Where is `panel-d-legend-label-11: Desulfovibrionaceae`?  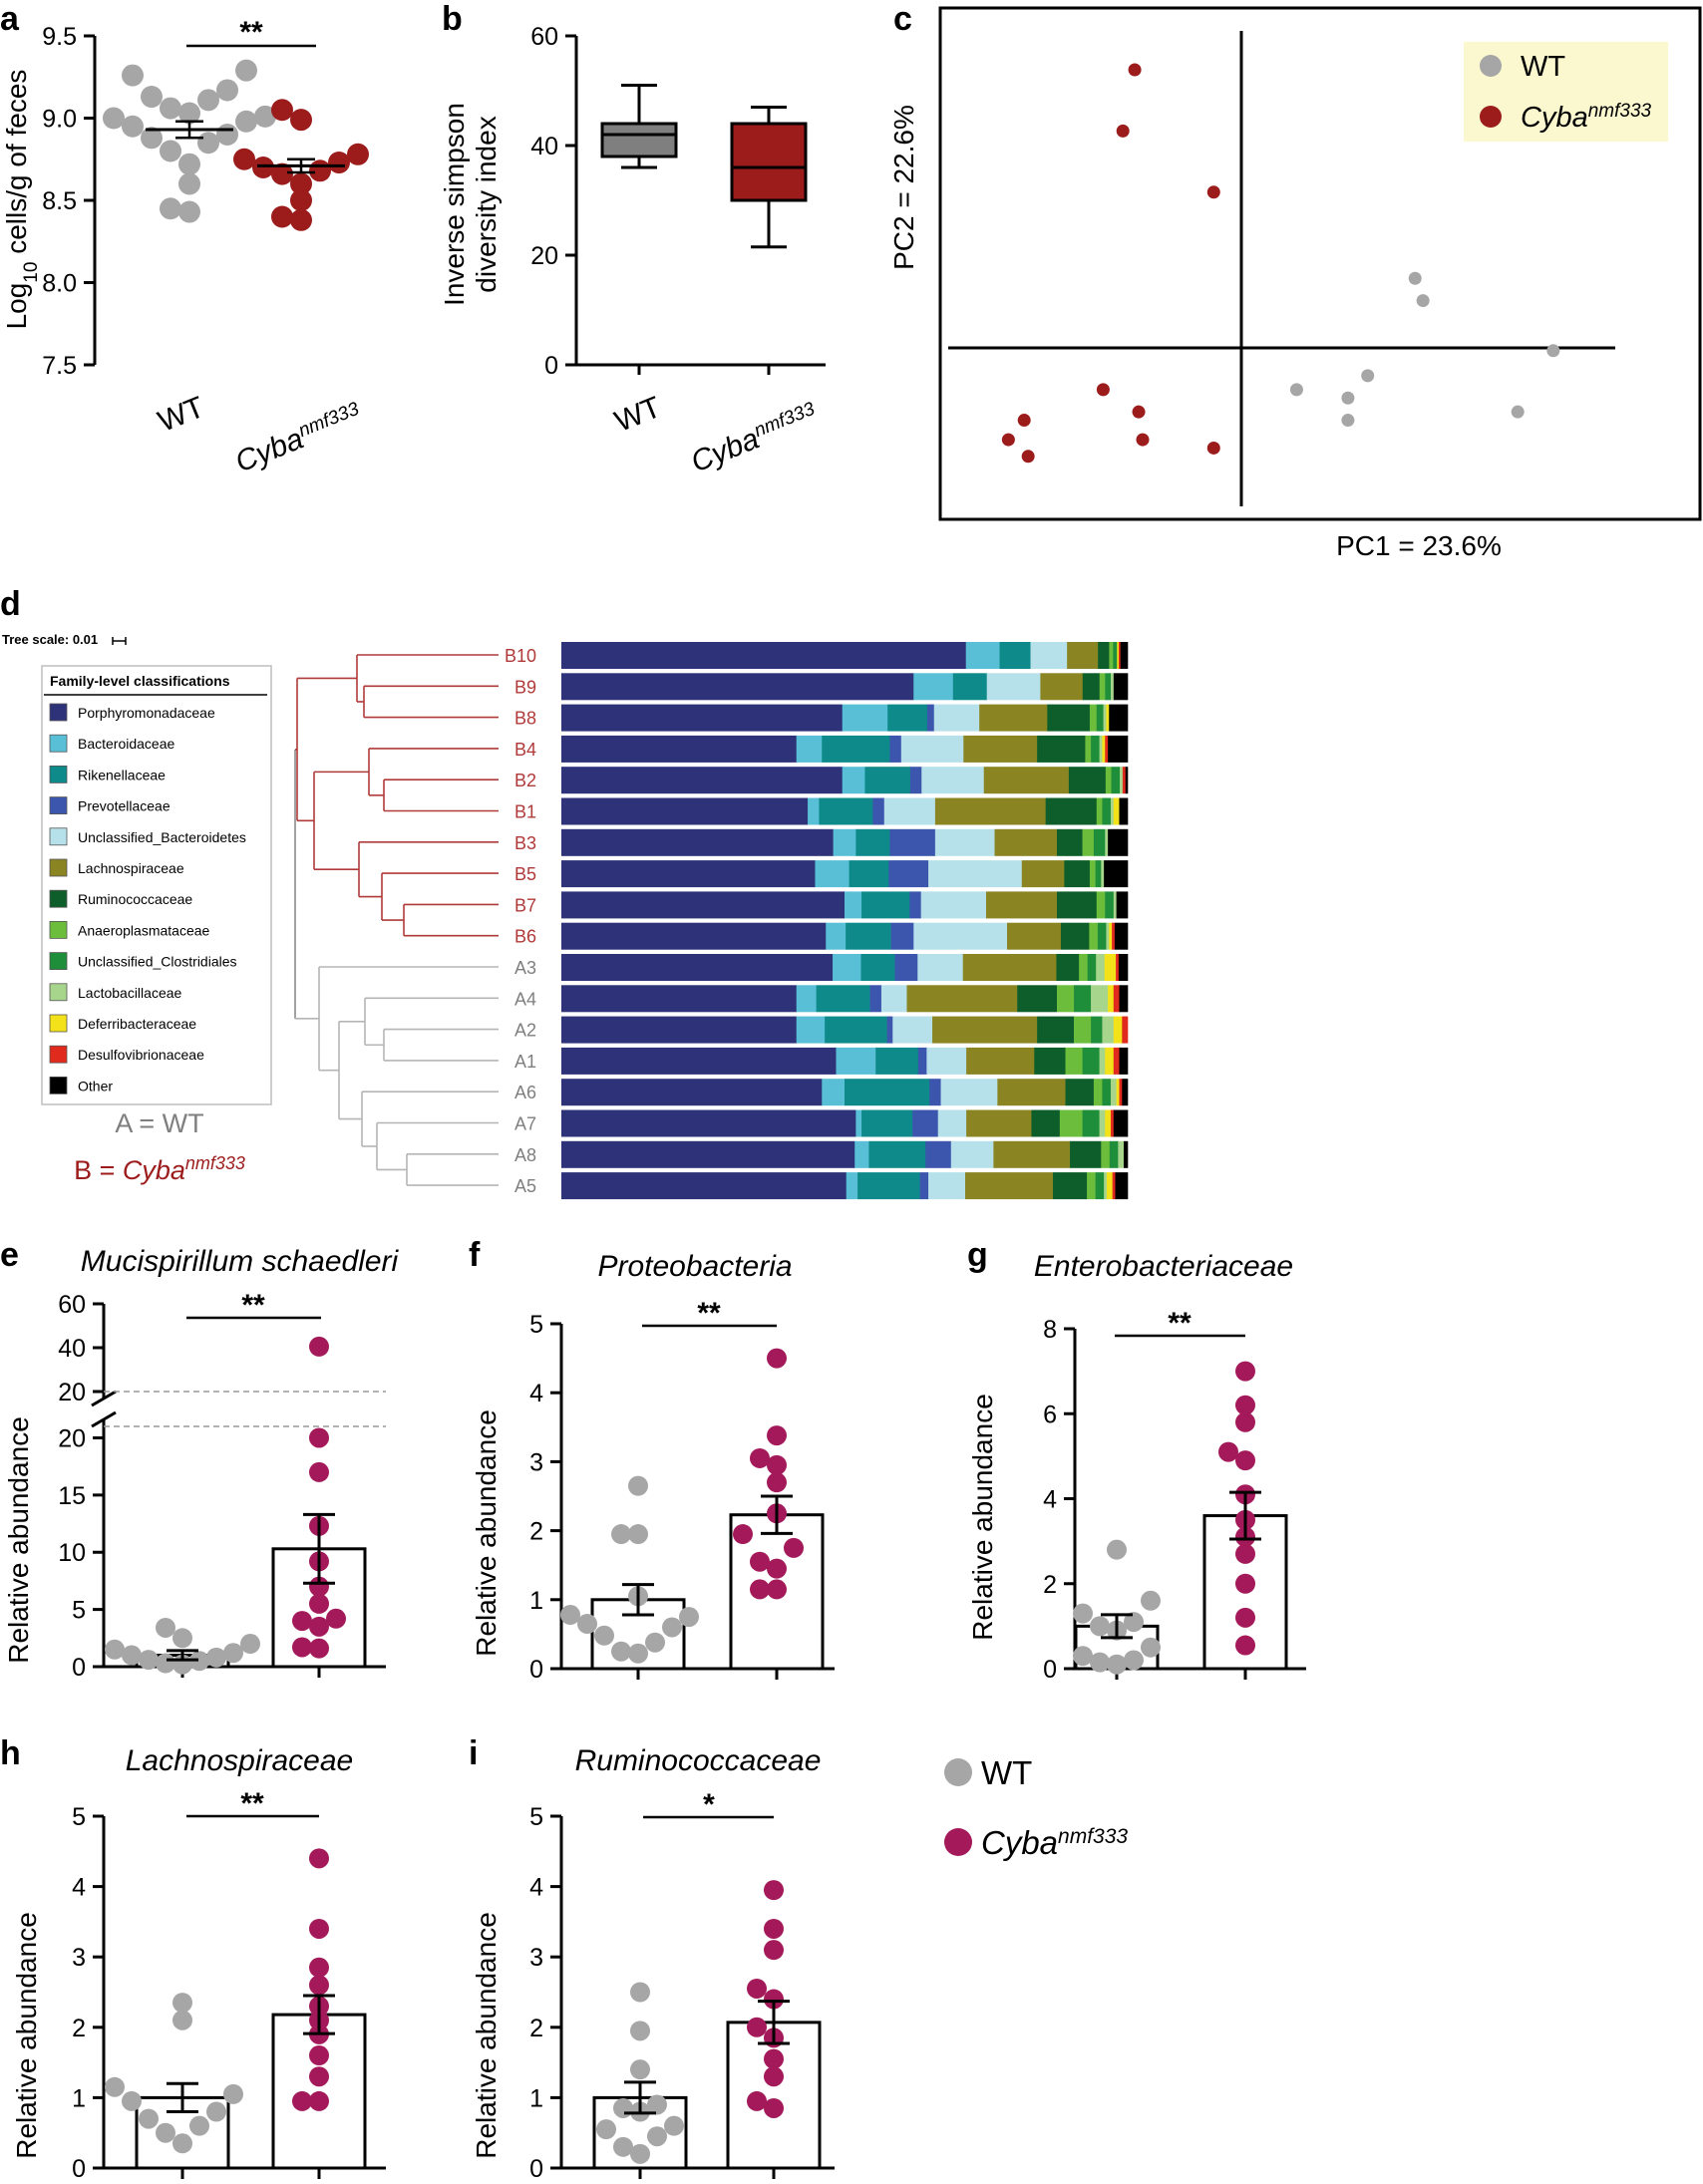
panel-d-legend-label-11: Desulfovibrionaceae is located at coordinates (141, 1055).